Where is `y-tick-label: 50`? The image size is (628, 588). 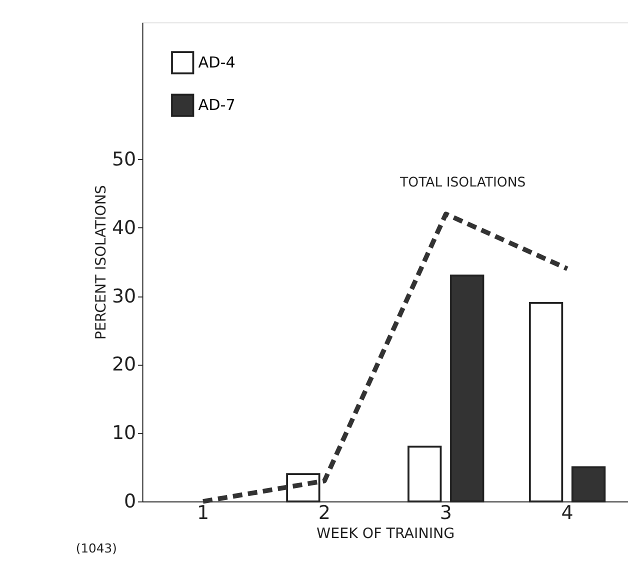 y-tick-label: 50 is located at coordinates (124, 159).